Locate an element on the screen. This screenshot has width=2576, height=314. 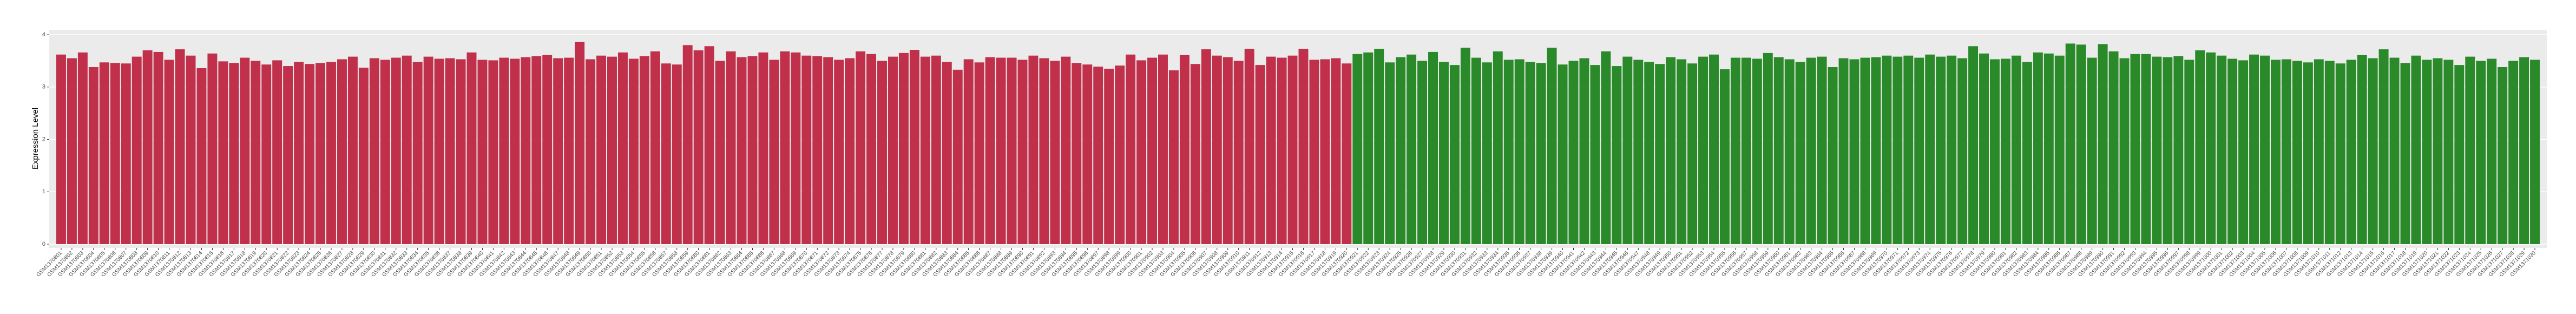
y-tick-label: 2 is located at coordinates (43, 139).